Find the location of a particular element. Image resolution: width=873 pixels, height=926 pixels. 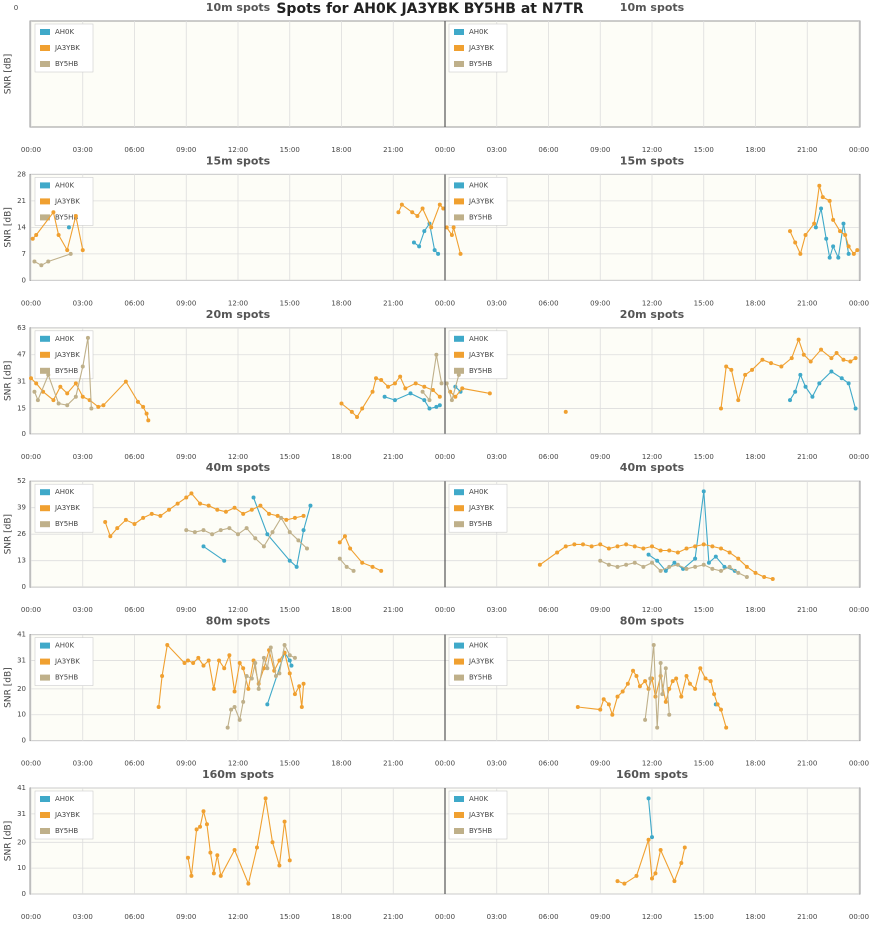

panel-title: 160m spots is located at coordinates (238, 774).